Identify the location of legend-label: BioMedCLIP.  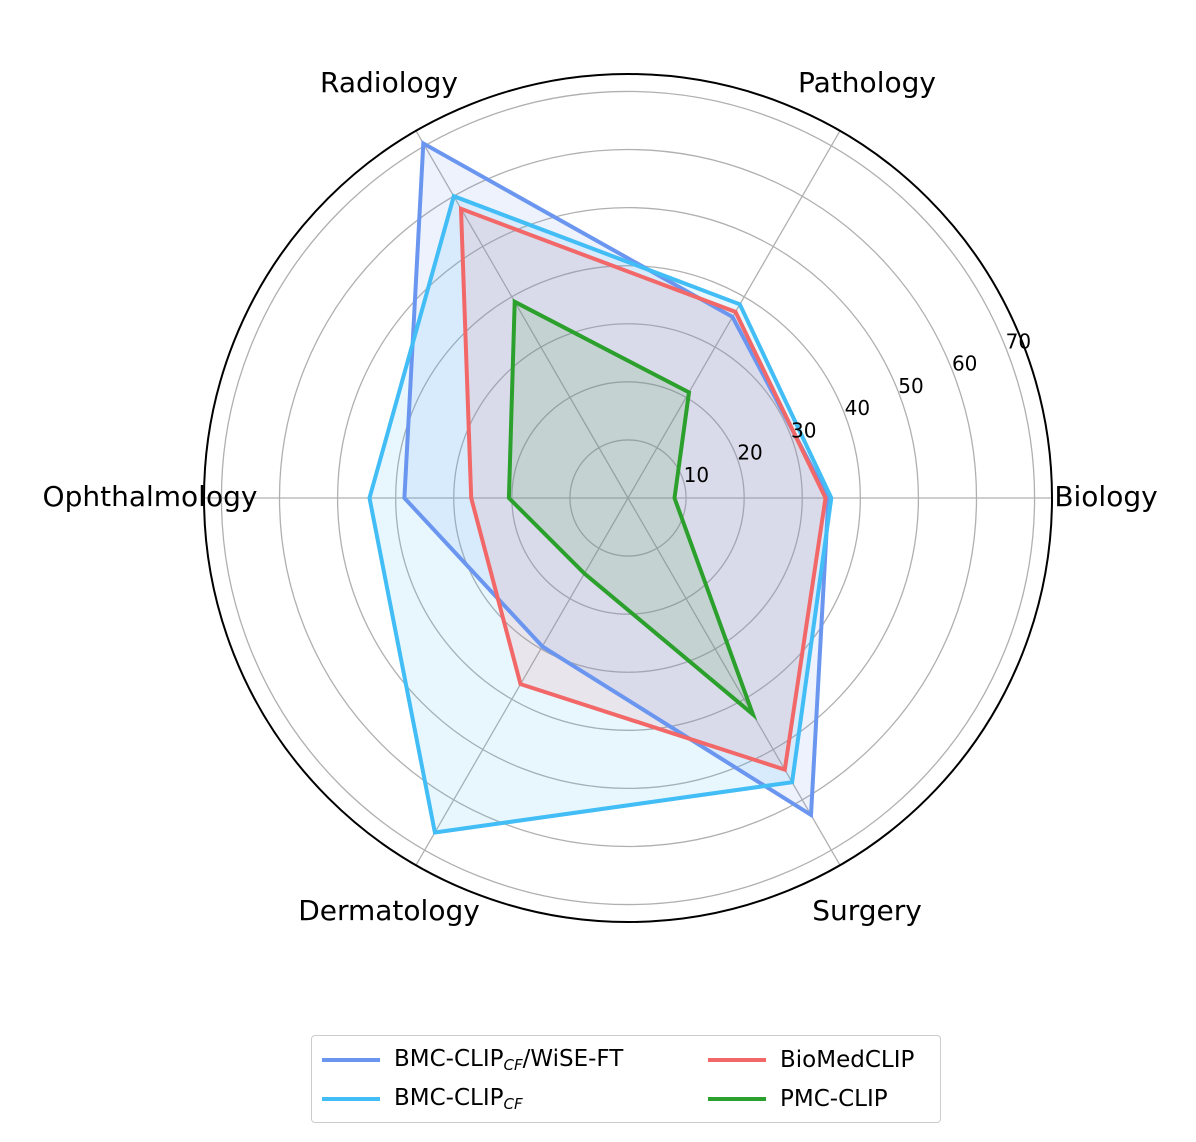
(847, 1060).